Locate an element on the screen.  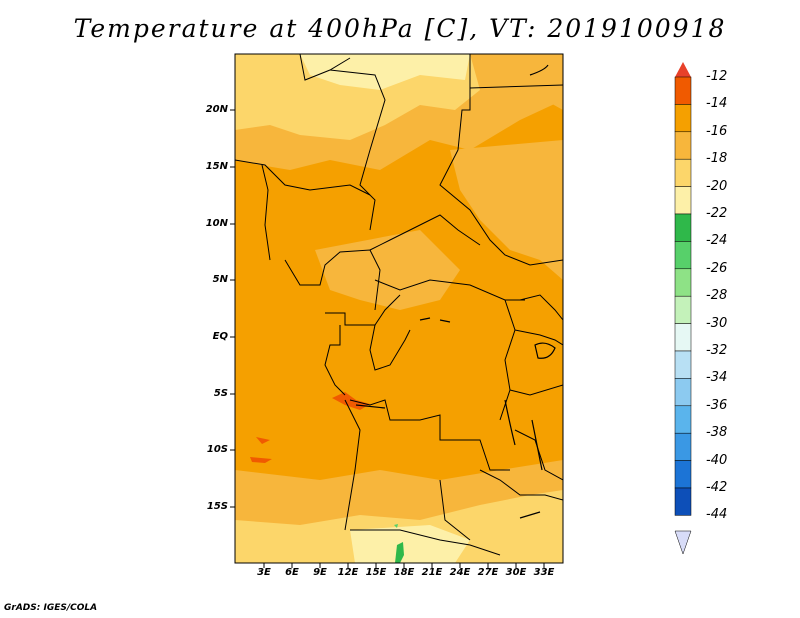
border-tanzania is located at coordinates (536, 390).